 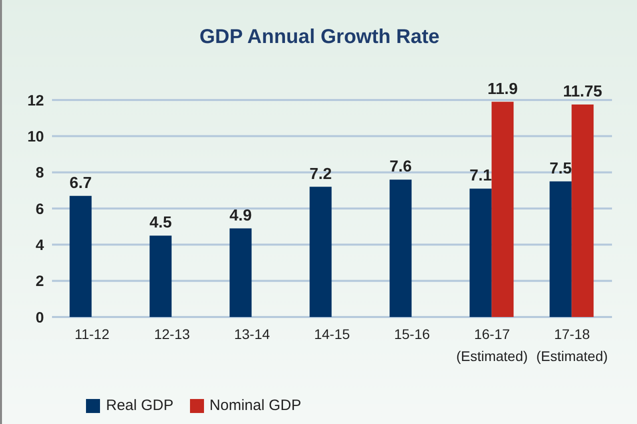 I want to click on y-tick-label: 12, so click(x=35, y=101).